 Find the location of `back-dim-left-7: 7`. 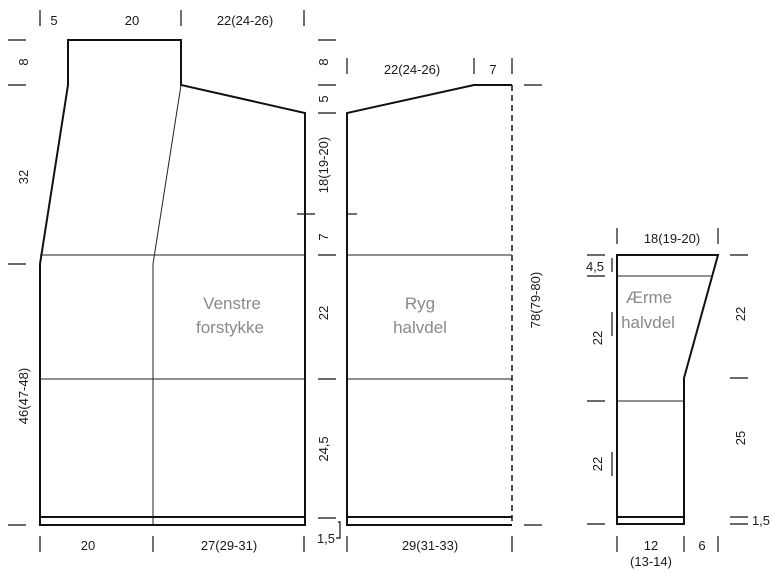

back-dim-left-7: 7 is located at coordinates (323, 236).